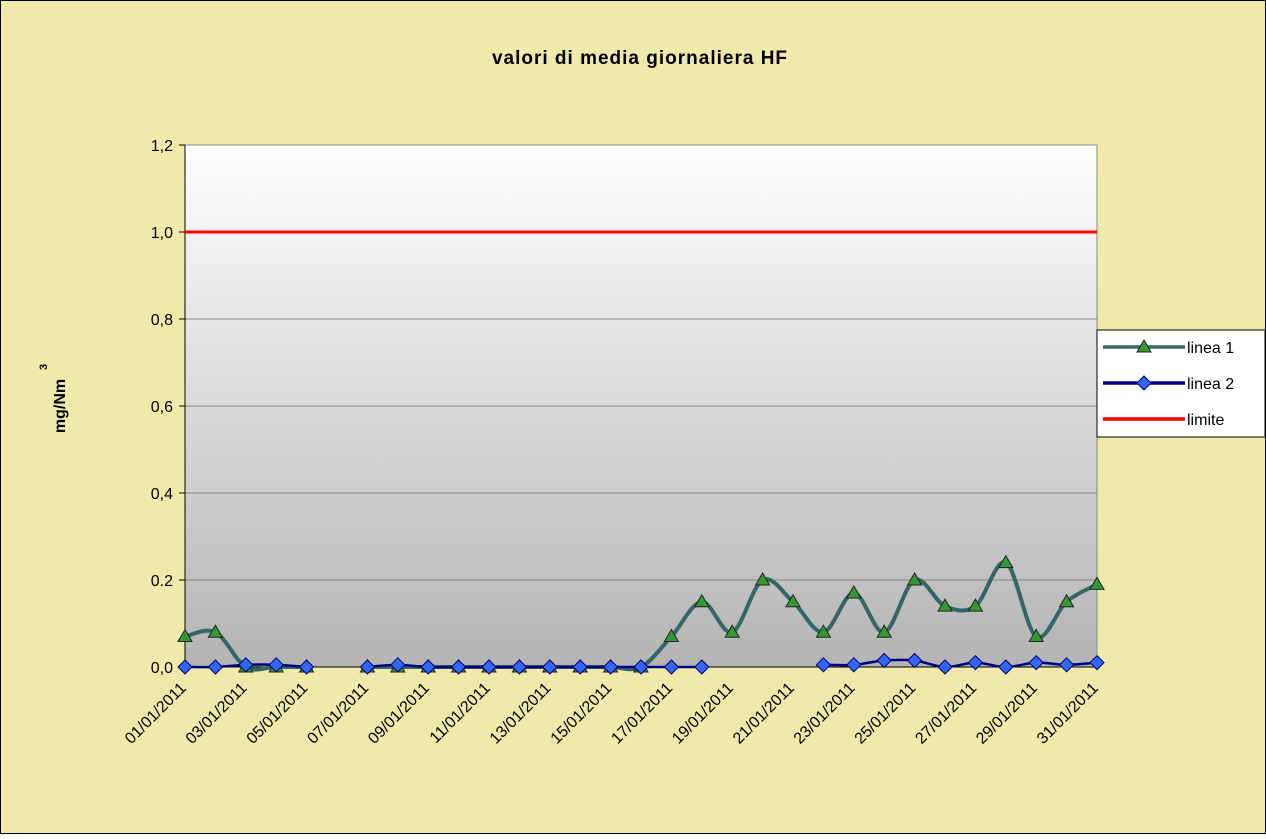 This screenshot has height=839, width=1266. I want to click on legend-label: limite, so click(1205, 420).